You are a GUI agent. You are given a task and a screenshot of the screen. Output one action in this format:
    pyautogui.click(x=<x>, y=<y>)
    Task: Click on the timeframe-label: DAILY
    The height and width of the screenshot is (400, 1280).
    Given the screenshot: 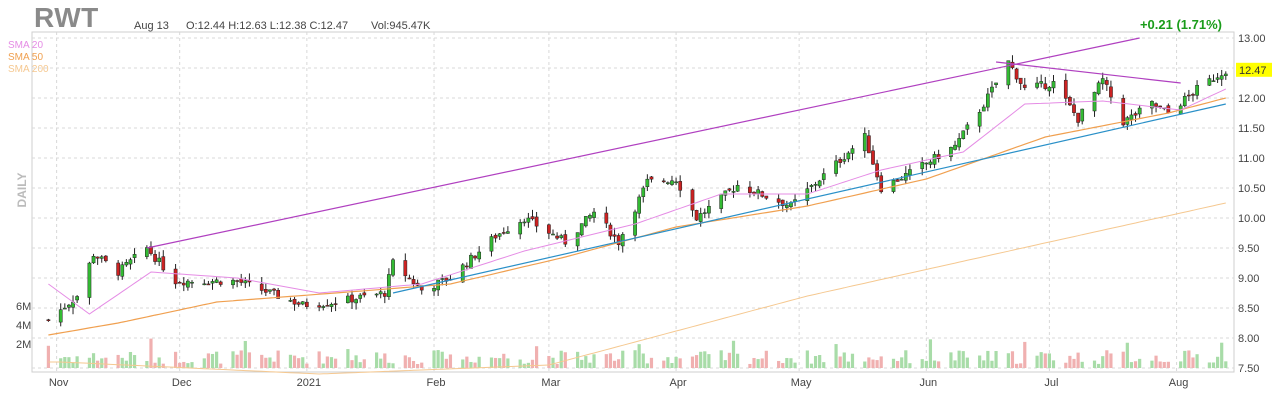 What is the action you would take?
    pyautogui.click(x=22, y=190)
    